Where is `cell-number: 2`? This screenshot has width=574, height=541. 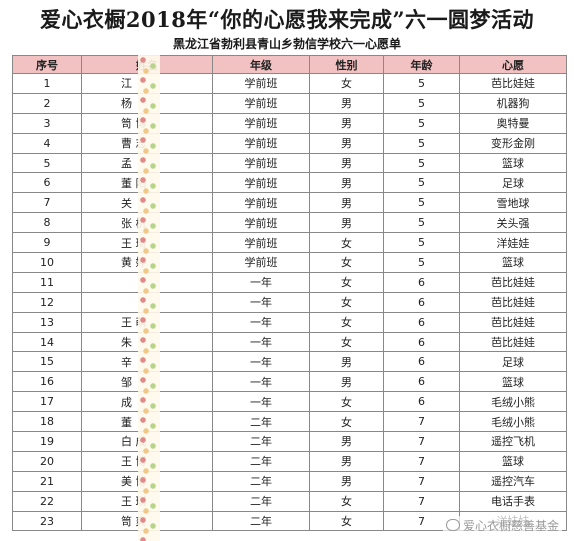
cell-number: 2 is located at coordinates (47, 103).